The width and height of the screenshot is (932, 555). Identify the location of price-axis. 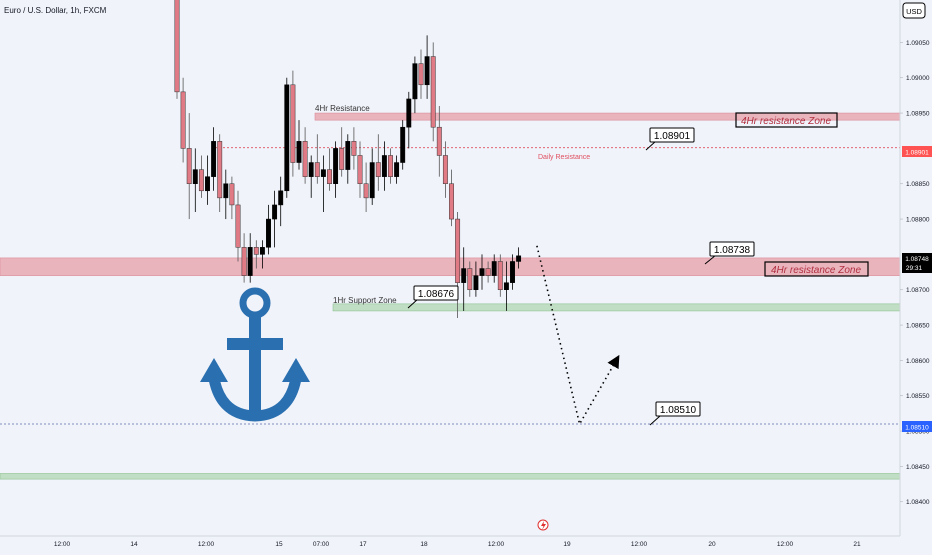
(916, 275).